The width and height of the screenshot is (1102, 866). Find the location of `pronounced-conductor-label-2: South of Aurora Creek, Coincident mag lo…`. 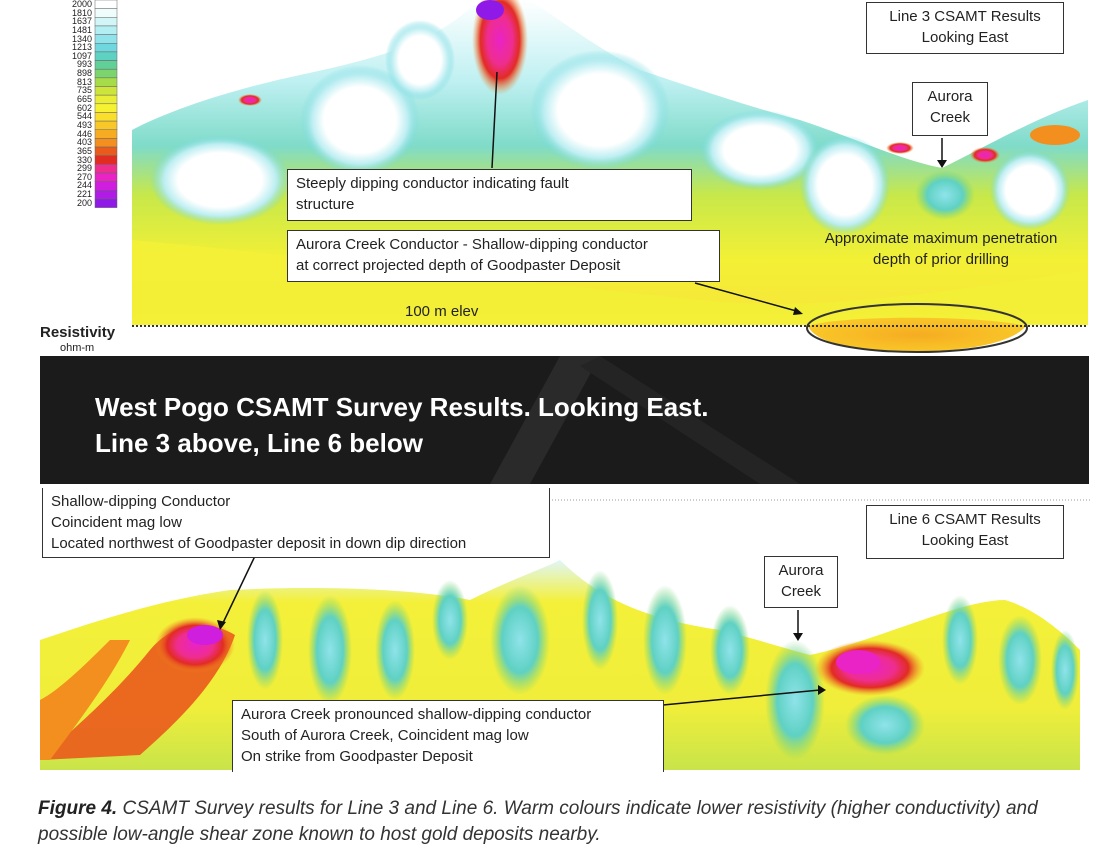

pronounced-conductor-label-2: South of Aurora Creek, Coincident mag lo… is located at coordinates (385, 735).